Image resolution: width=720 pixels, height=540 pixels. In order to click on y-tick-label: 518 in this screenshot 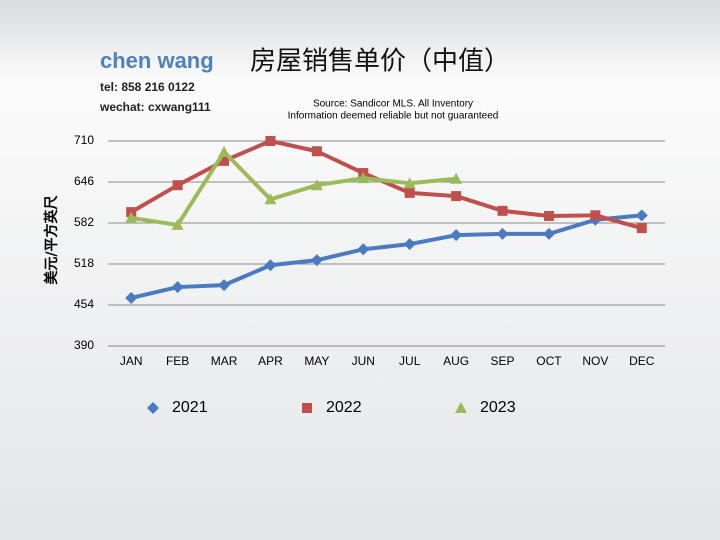, I will do `click(84, 263)`.